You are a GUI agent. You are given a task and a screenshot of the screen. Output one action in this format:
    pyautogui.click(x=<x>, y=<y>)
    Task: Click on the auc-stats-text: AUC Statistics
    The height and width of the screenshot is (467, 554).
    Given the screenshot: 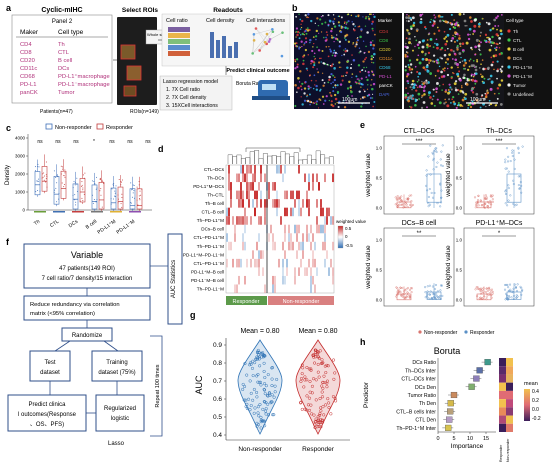 What is the action you would take?
    pyautogui.click(x=174, y=279)
    